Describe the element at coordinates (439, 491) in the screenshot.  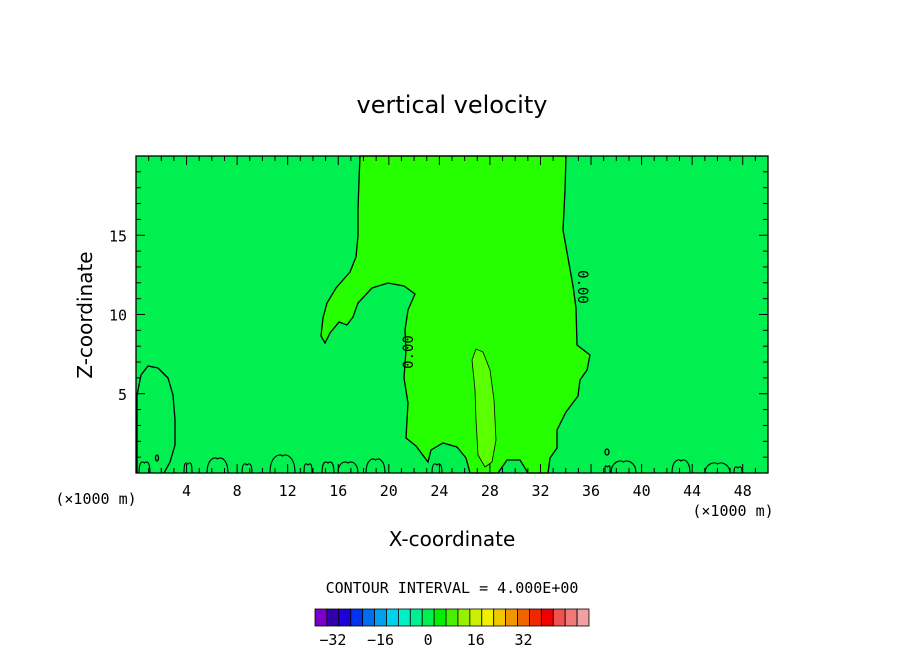
I see `x-tick-label: 24` at that location.